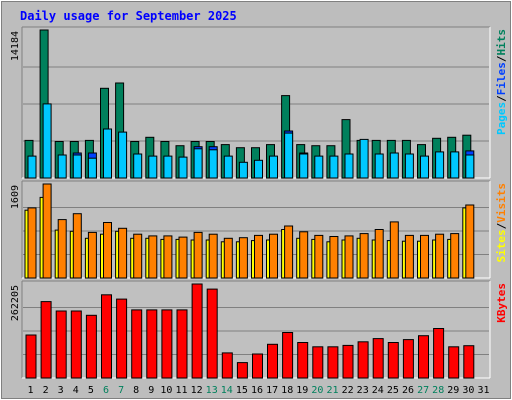 The height and width of the screenshot is (400, 512). I want to click on y-max-label: 1609, so click(15, 197).